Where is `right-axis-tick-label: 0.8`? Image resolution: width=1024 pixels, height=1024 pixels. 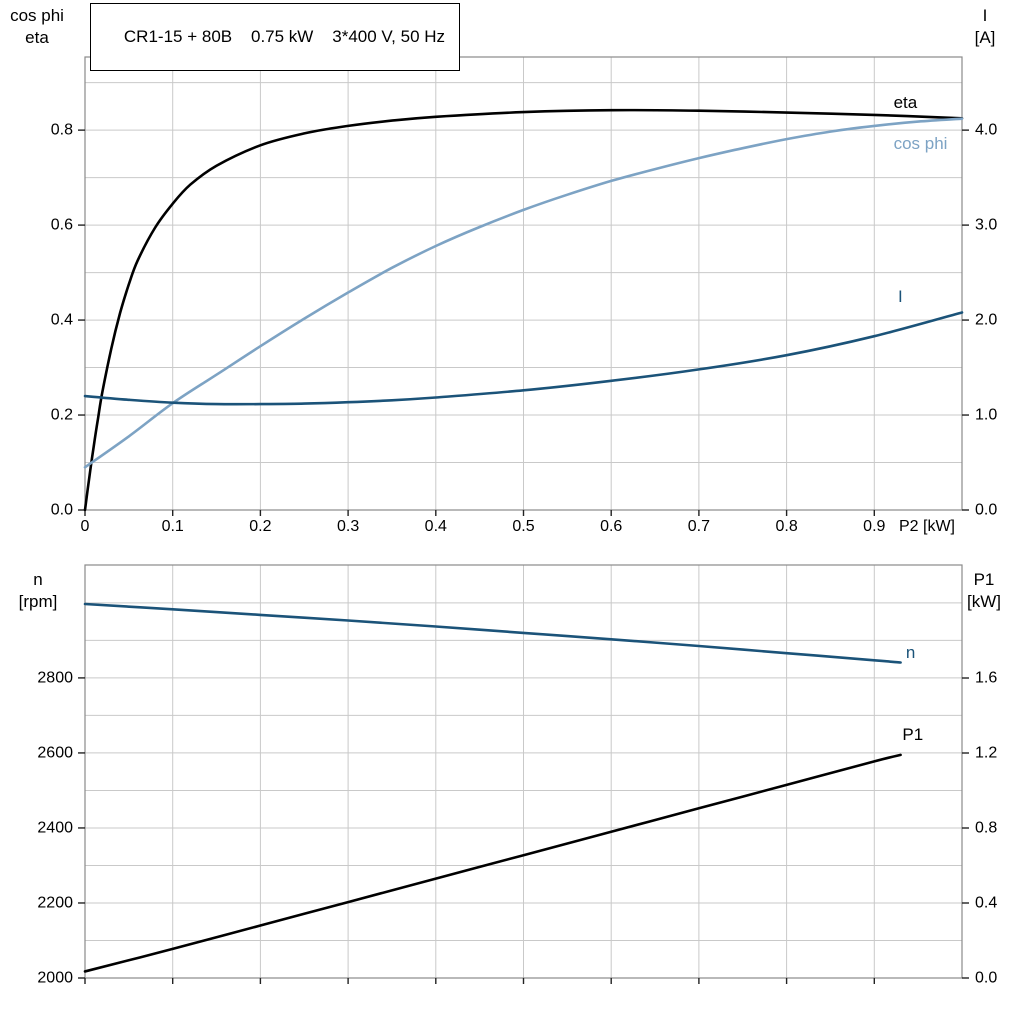 right-axis-tick-label: 0.8 is located at coordinates (986, 828).